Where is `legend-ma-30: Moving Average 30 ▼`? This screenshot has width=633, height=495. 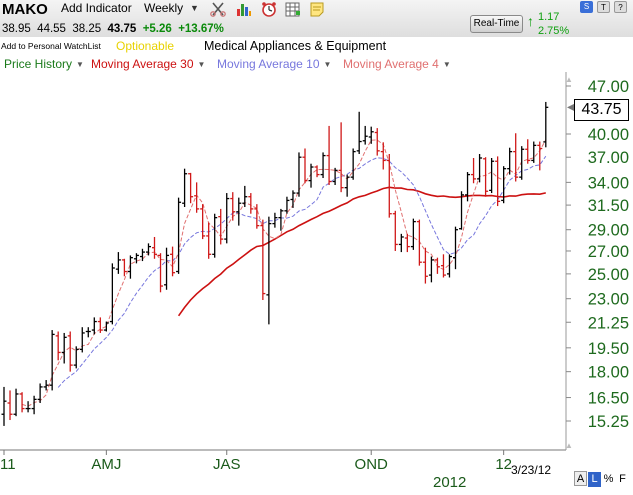
legend-ma-30: Moving Average 30 ▼ is located at coordinates (148, 64).